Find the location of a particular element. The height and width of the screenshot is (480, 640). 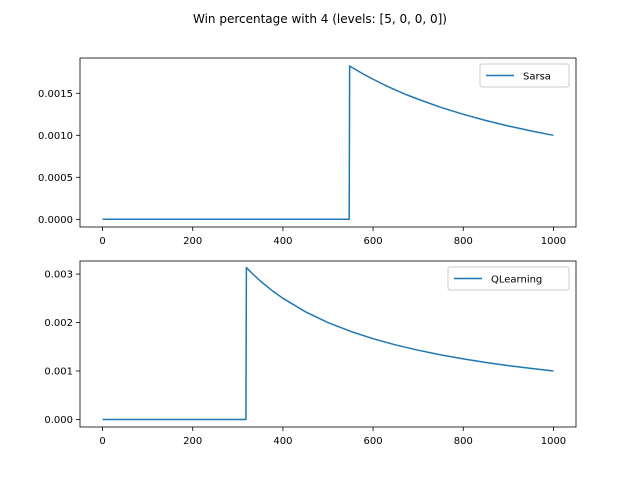

legend: QLearning is located at coordinates (508, 278).